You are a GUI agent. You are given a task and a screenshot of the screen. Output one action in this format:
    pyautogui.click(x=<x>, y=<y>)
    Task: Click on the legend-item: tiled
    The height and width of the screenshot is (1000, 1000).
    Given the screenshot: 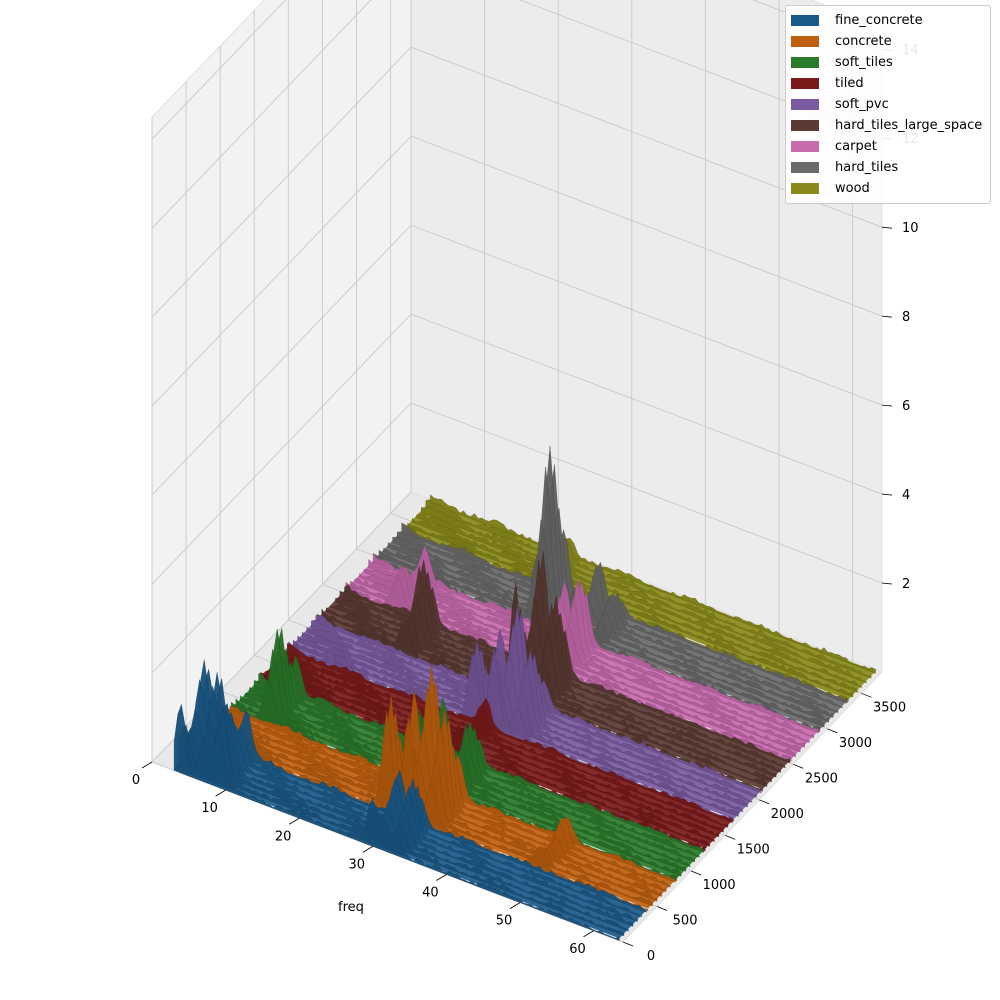 What is the action you would take?
    pyautogui.click(x=888, y=83)
    